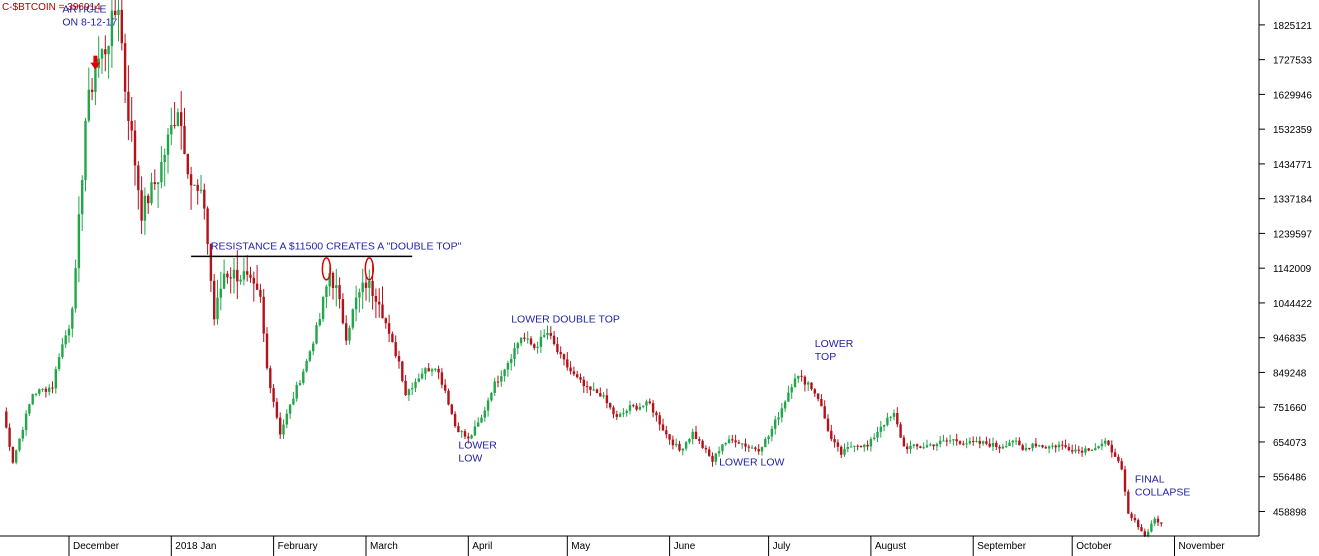  Describe the element at coordinates (326, 269) in the screenshot. I see `highlight-circle` at that location.